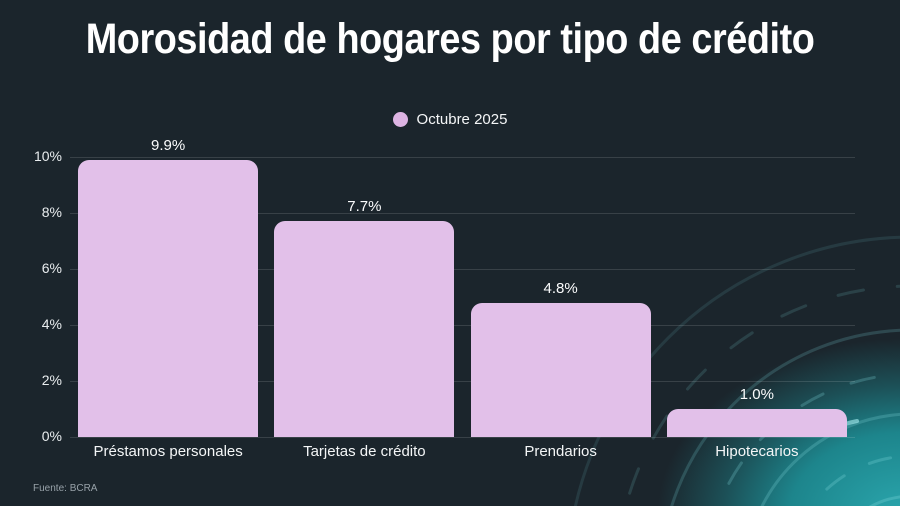  I want to click on bar-value-label: 4.8%, so click(560, 288).